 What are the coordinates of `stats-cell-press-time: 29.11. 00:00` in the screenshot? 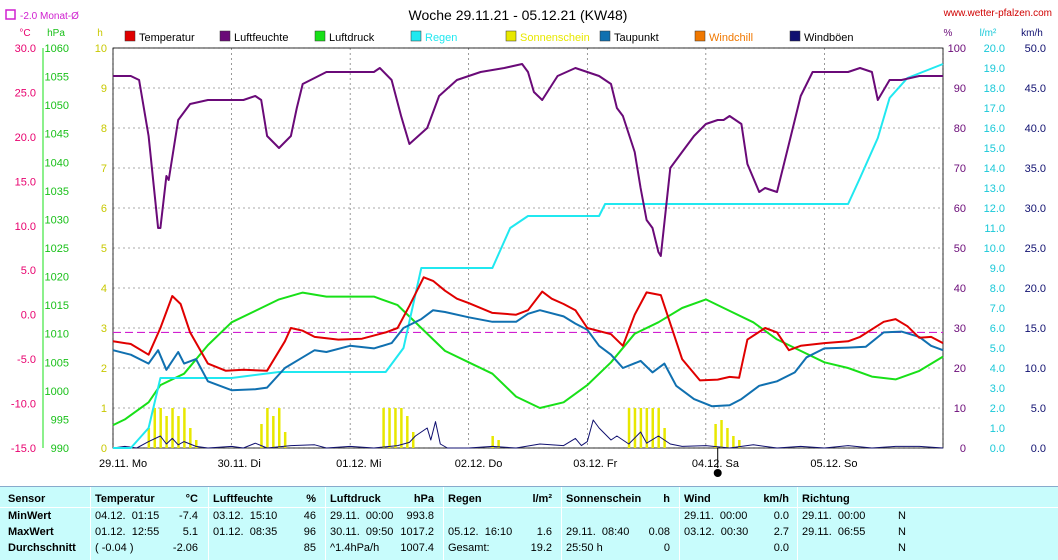 It's located at (362, 516).